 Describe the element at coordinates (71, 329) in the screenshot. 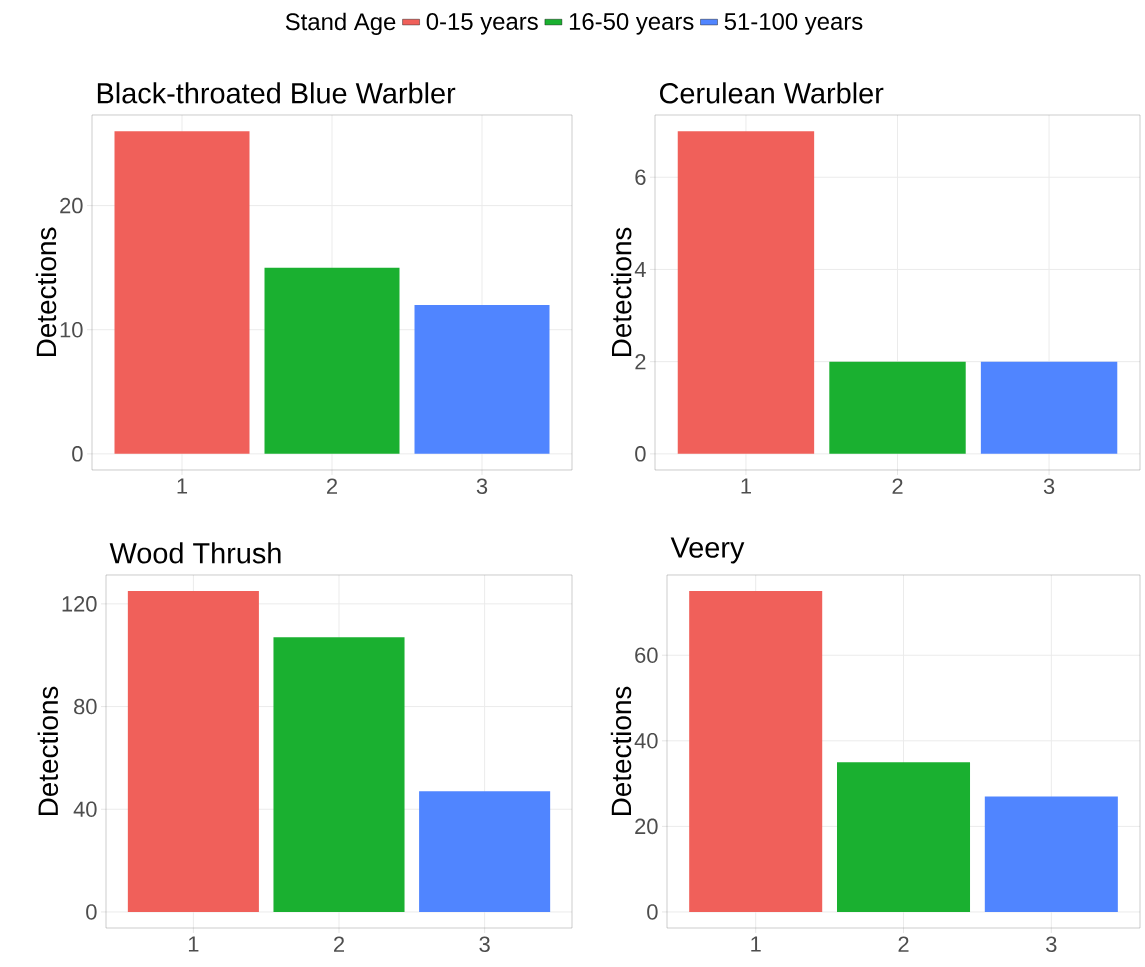

I see `y-tick-label: 10` at that location.